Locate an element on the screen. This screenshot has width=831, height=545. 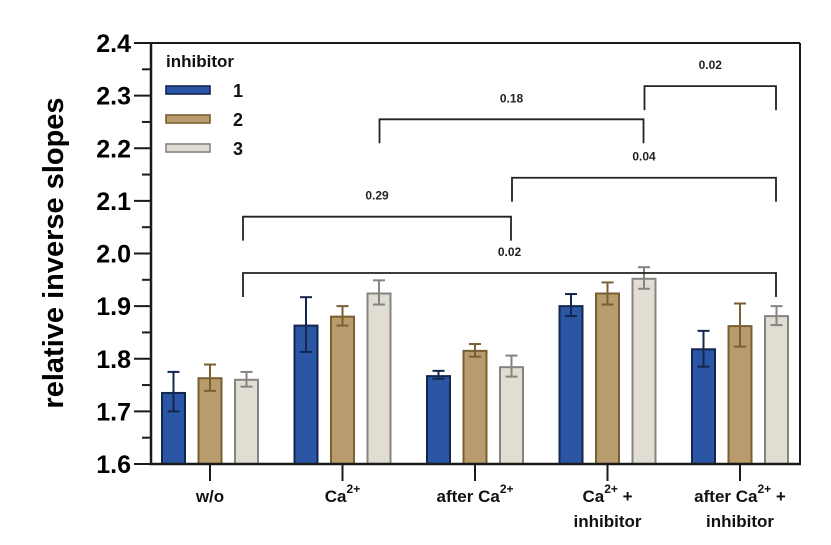
x-tick-label: after Ca2+ + is located at coordinates (740, 494).